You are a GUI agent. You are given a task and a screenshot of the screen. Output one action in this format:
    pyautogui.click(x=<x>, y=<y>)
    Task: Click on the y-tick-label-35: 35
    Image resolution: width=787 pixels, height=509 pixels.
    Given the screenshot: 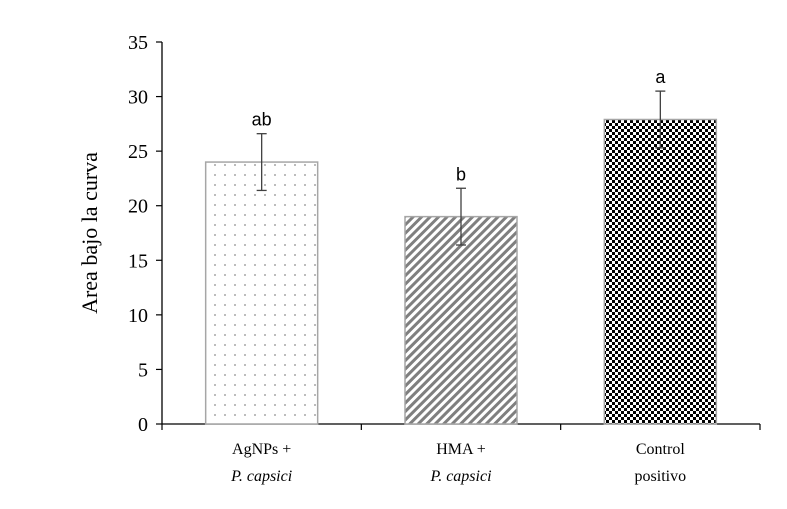 What is the action you would take?
    pyautogui.click(x=138, y=43)
    